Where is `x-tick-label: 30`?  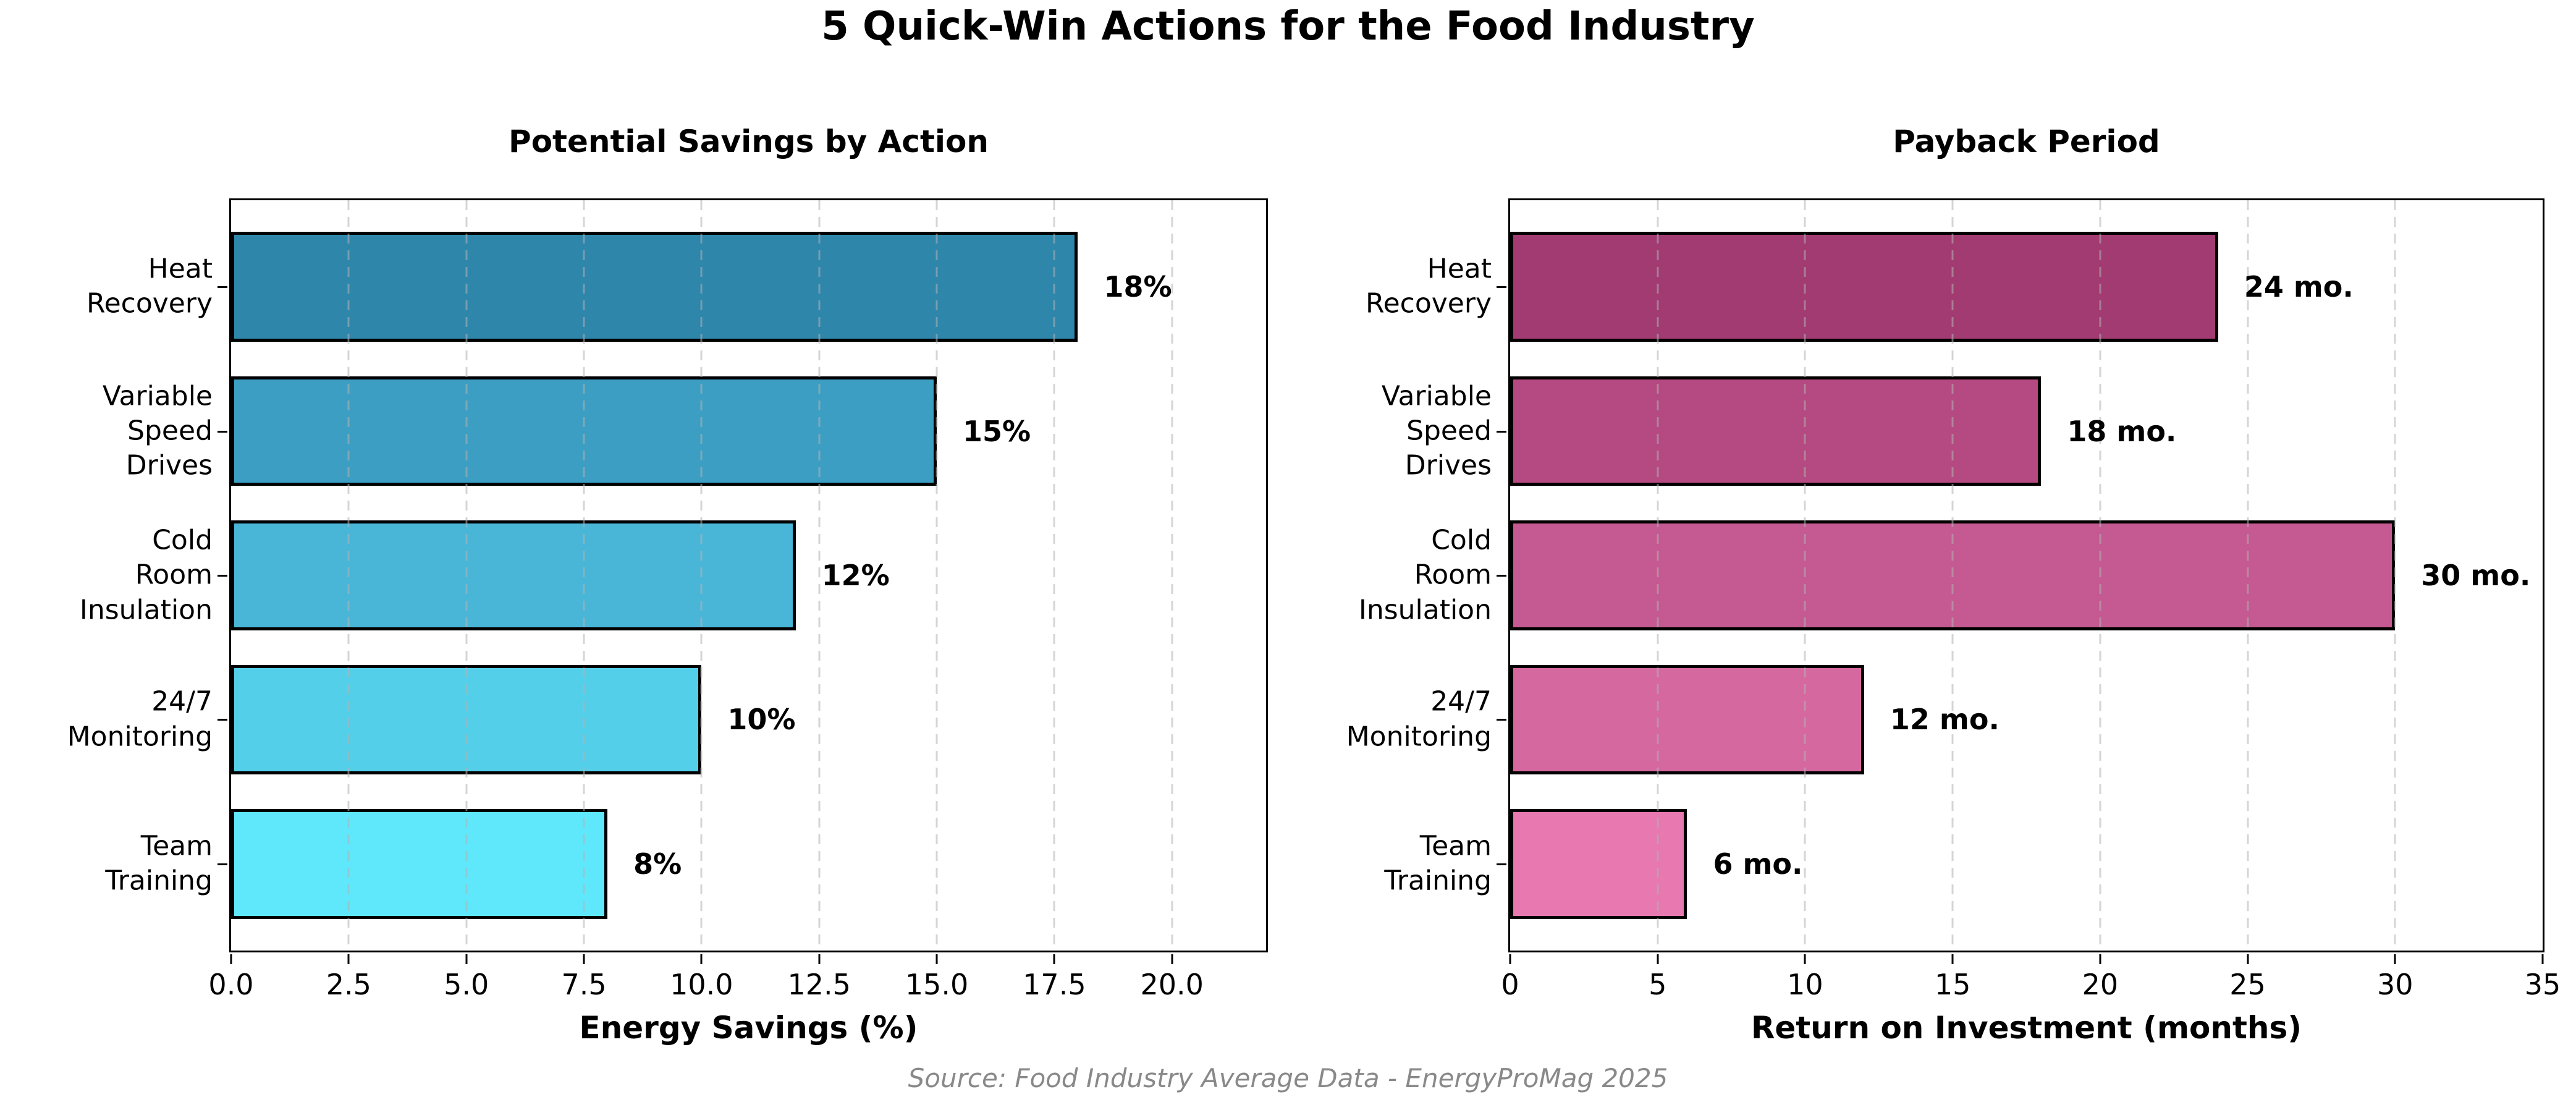 x-tick-label: 30 is located at coordinates (2395, 984).